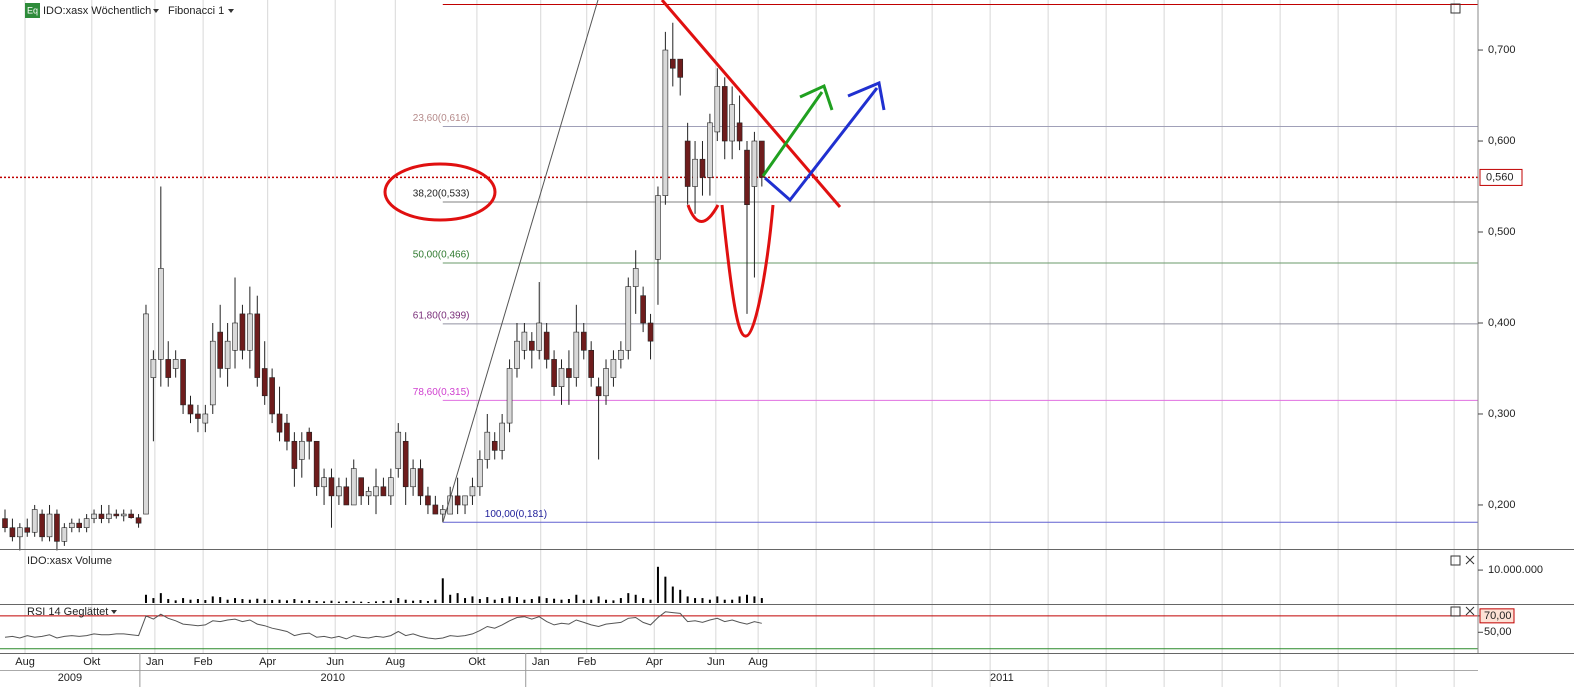  Describe the element at coordinates (1502, 505) in the screenshot. I see `y-tick-label: 0,200` at that location.